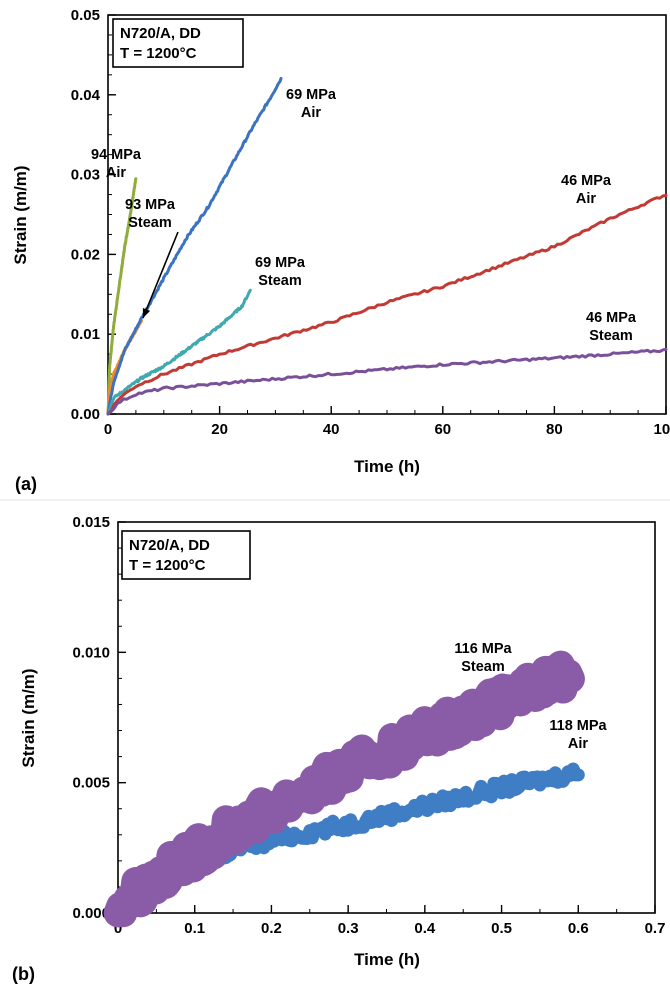  Describe the element at coordinates (91, 522) in the screenshot. I see `y-tick-label: 0.015` at that location.